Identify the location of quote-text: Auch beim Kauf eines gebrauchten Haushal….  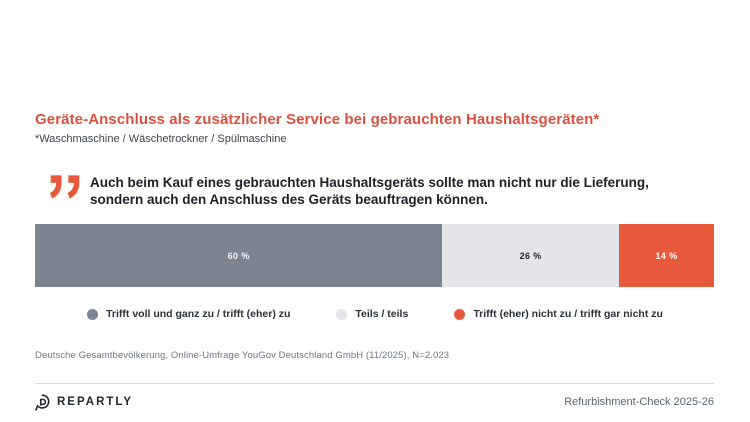
(369, 191).